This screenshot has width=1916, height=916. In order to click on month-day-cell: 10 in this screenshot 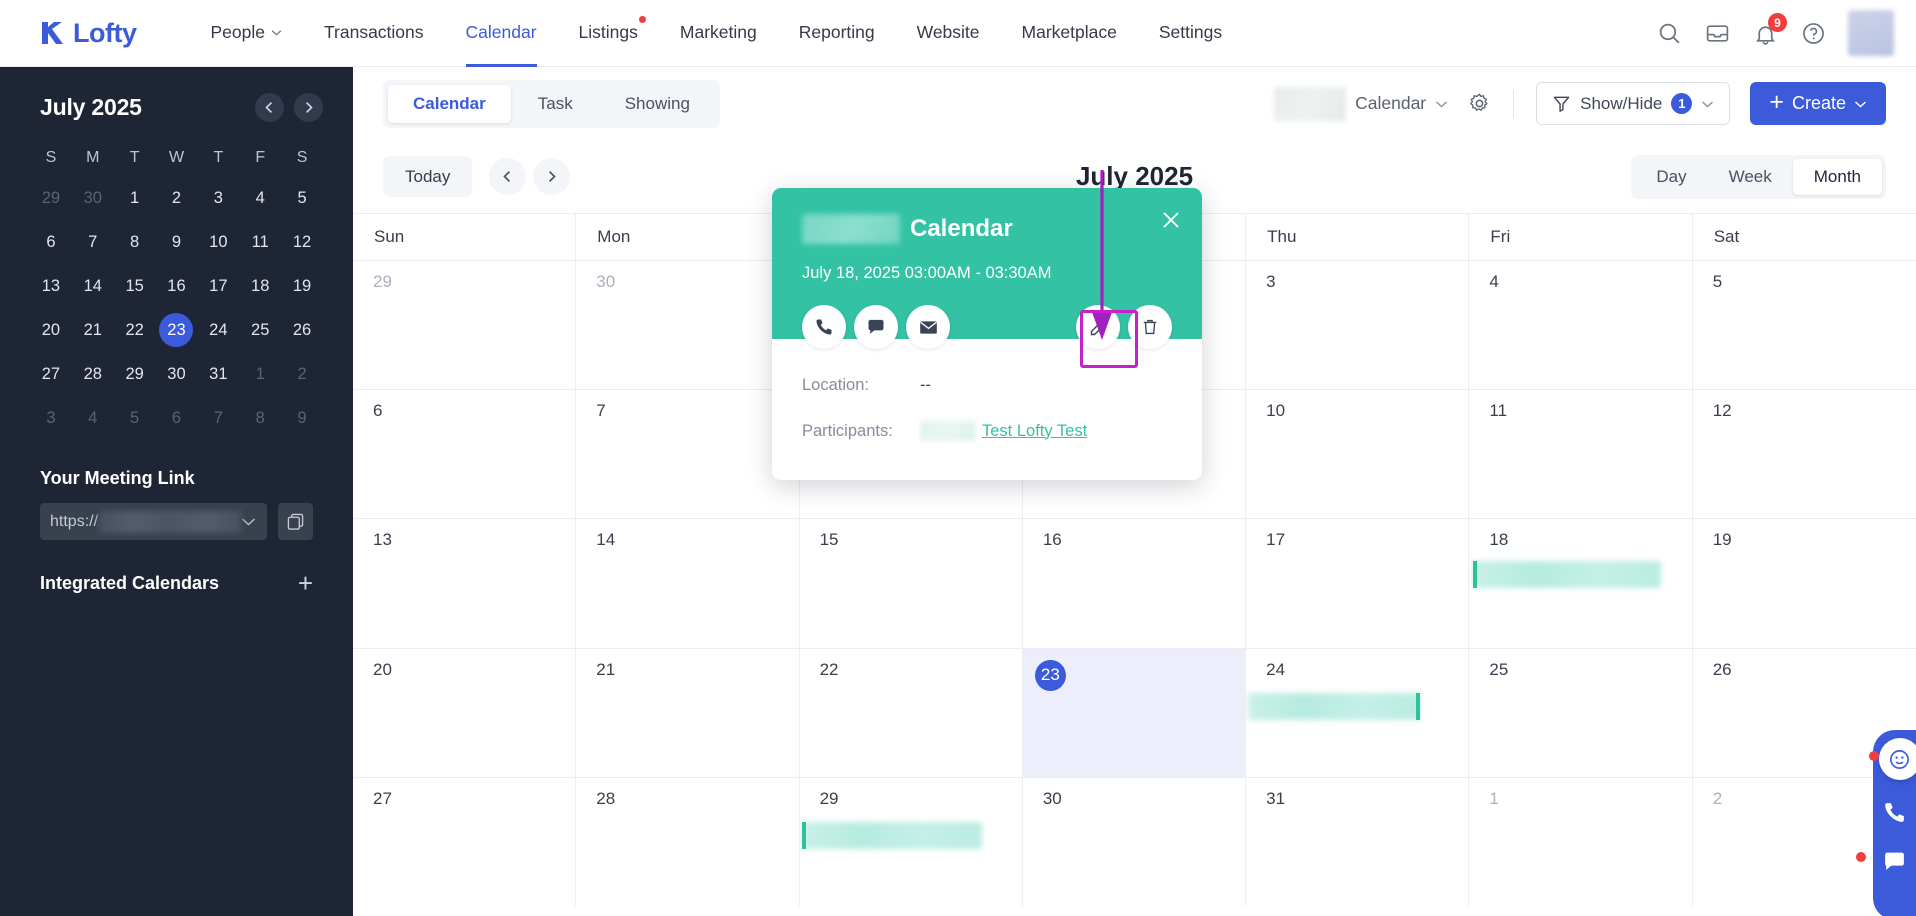, I will do `click(1358, 454)`.